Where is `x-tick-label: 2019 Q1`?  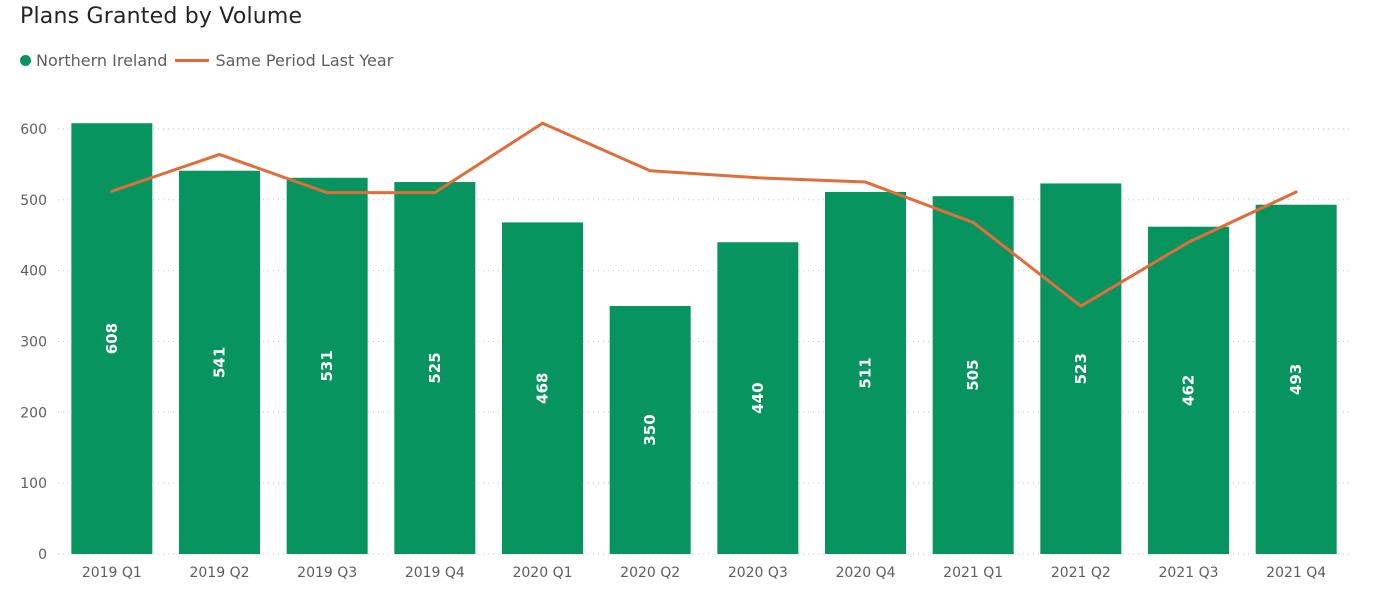
x-tick-label: 2019 Q1 is located at coordinates (112, 573).